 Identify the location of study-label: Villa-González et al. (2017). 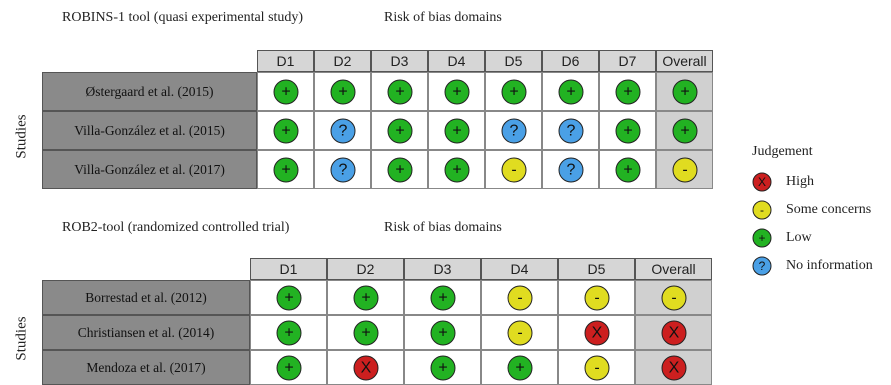
(149, 169).